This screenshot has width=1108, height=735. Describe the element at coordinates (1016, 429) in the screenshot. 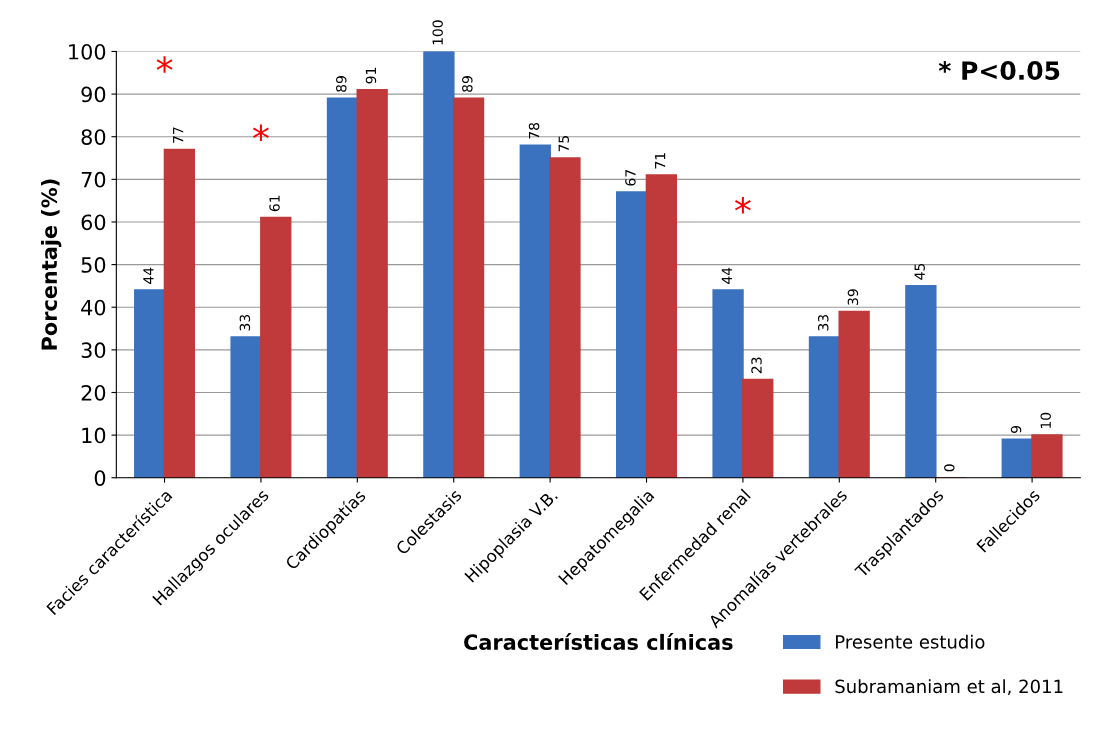

I see `data-label: 9` at that location.